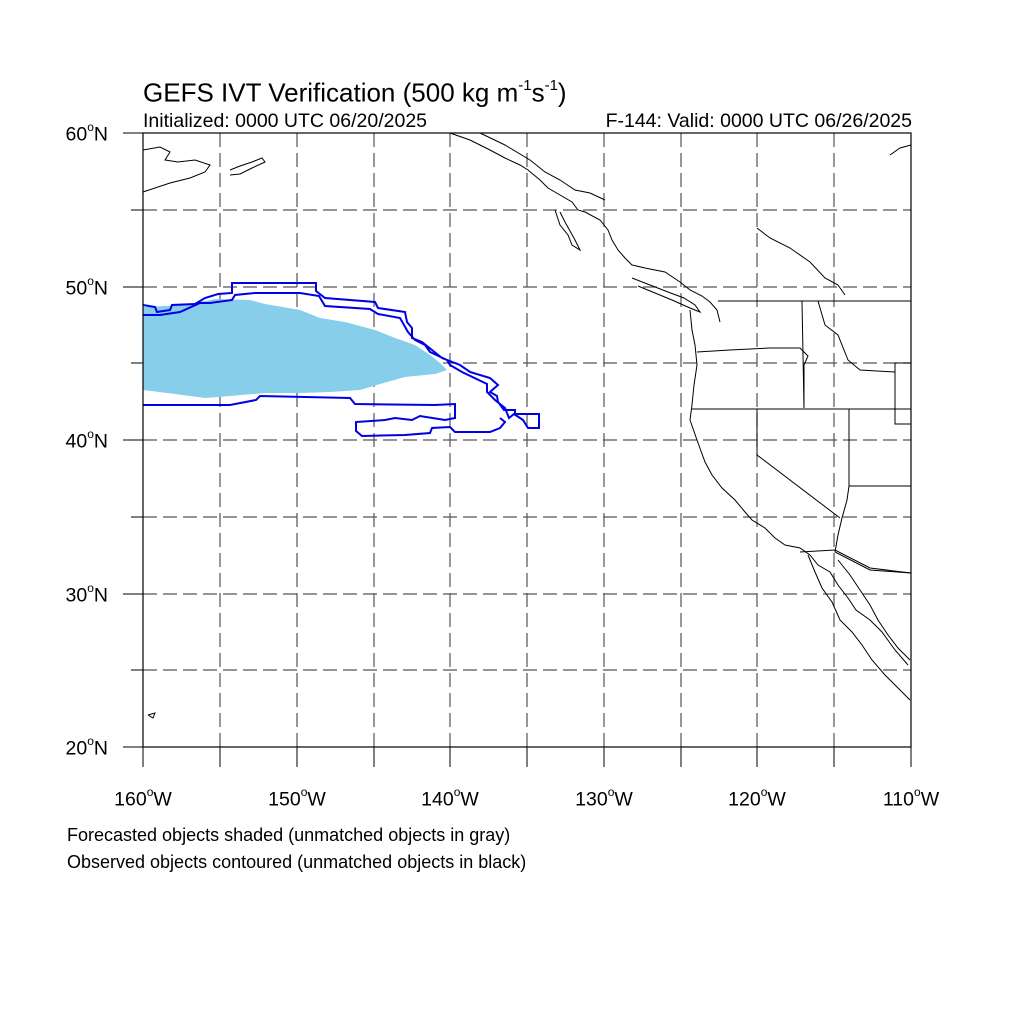 This screenshot has width=1024, height=1024. What do you see at coordinates (86, 133) in the screenshot?
I see `lat-label-60n: 60oN` at bounding box center [86, 133].